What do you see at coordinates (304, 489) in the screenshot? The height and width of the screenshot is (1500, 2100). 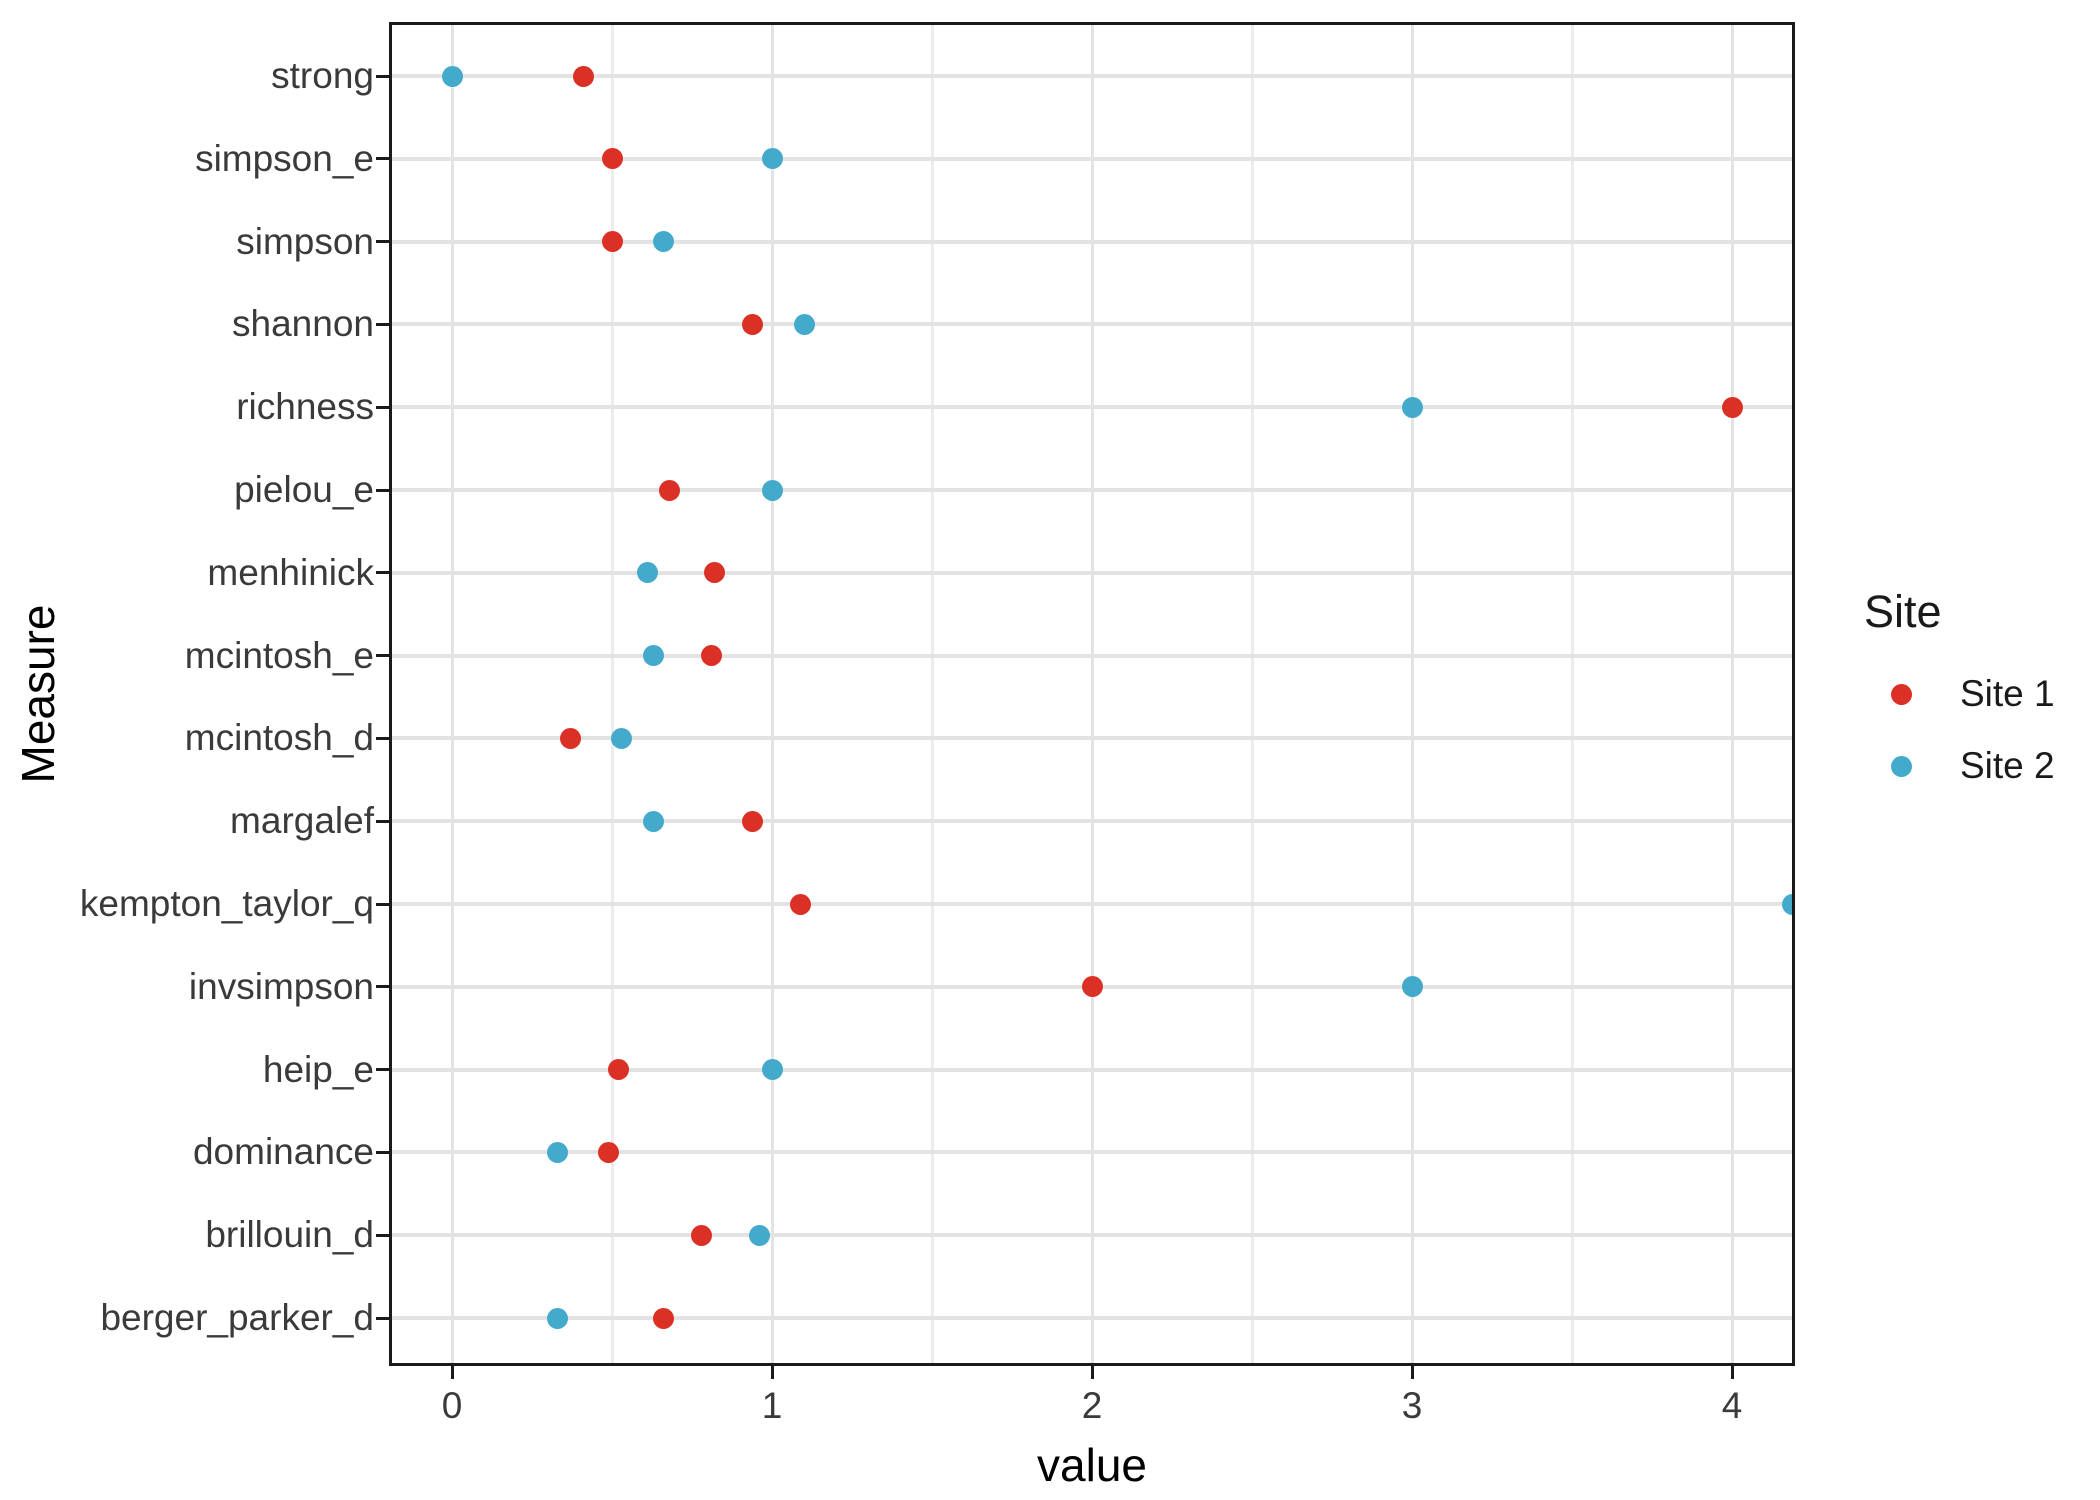 I see `y-tick-label-pielou-e: pielou_e` at bounding box center [304, 489].